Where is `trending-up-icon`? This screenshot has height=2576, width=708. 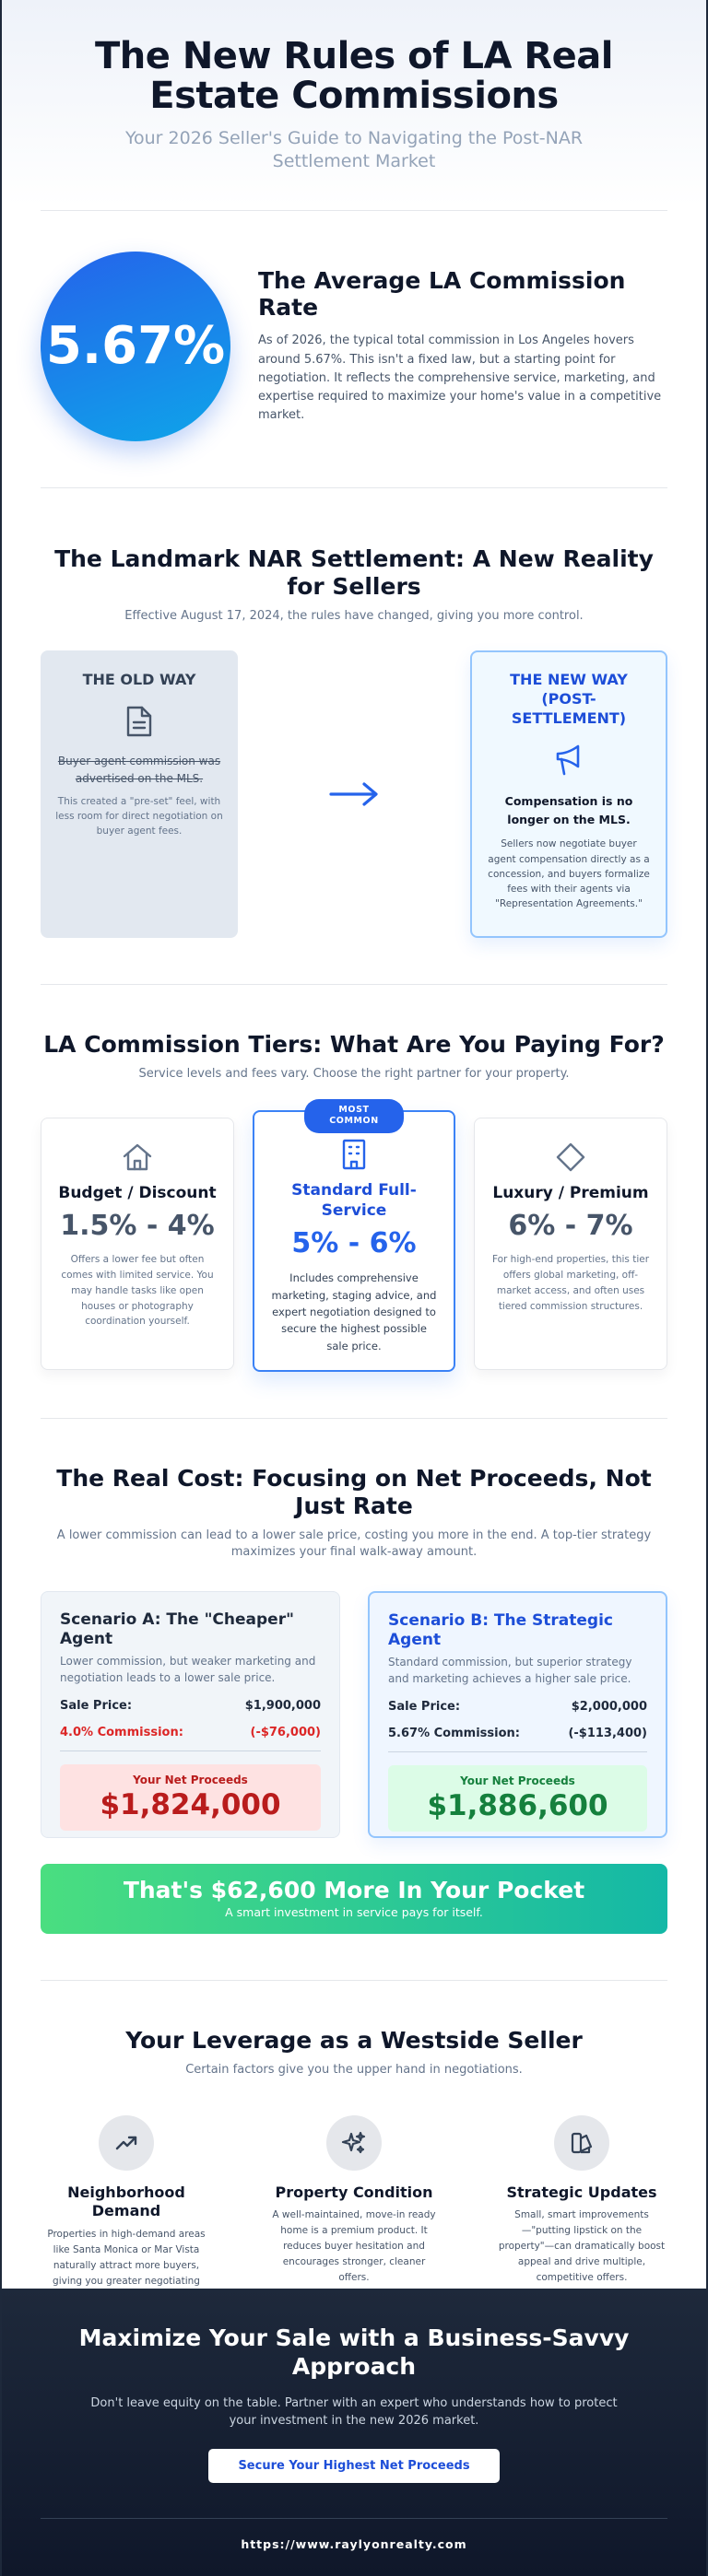
trending-up-icon is located at coordinates (126, 2142).